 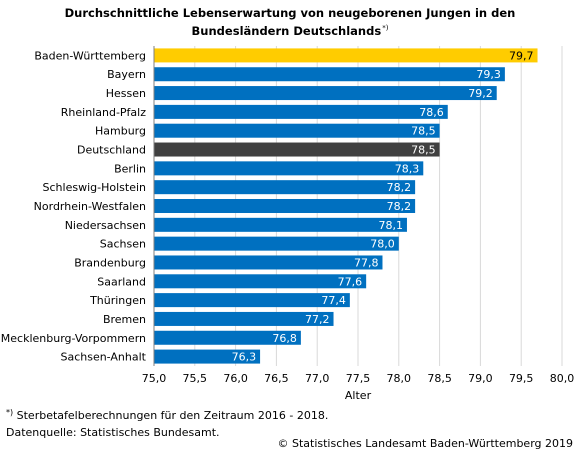 I want to click on x-tick-label: 79,5, so click(x=521, y=378).